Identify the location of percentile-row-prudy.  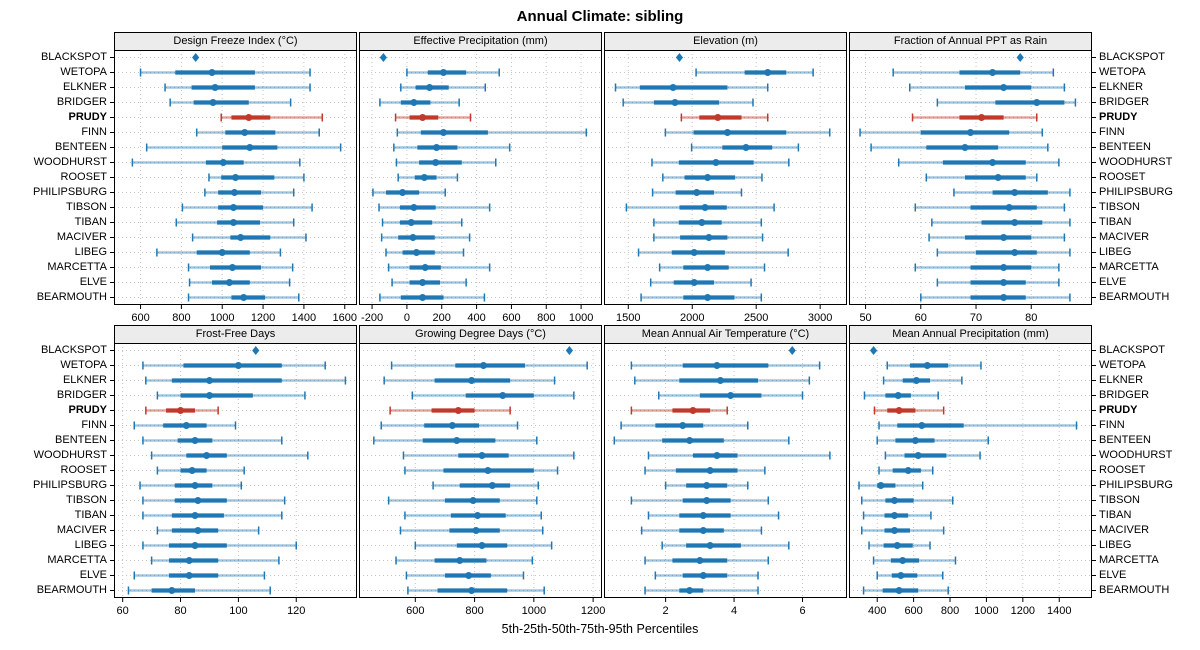
(679, 410).